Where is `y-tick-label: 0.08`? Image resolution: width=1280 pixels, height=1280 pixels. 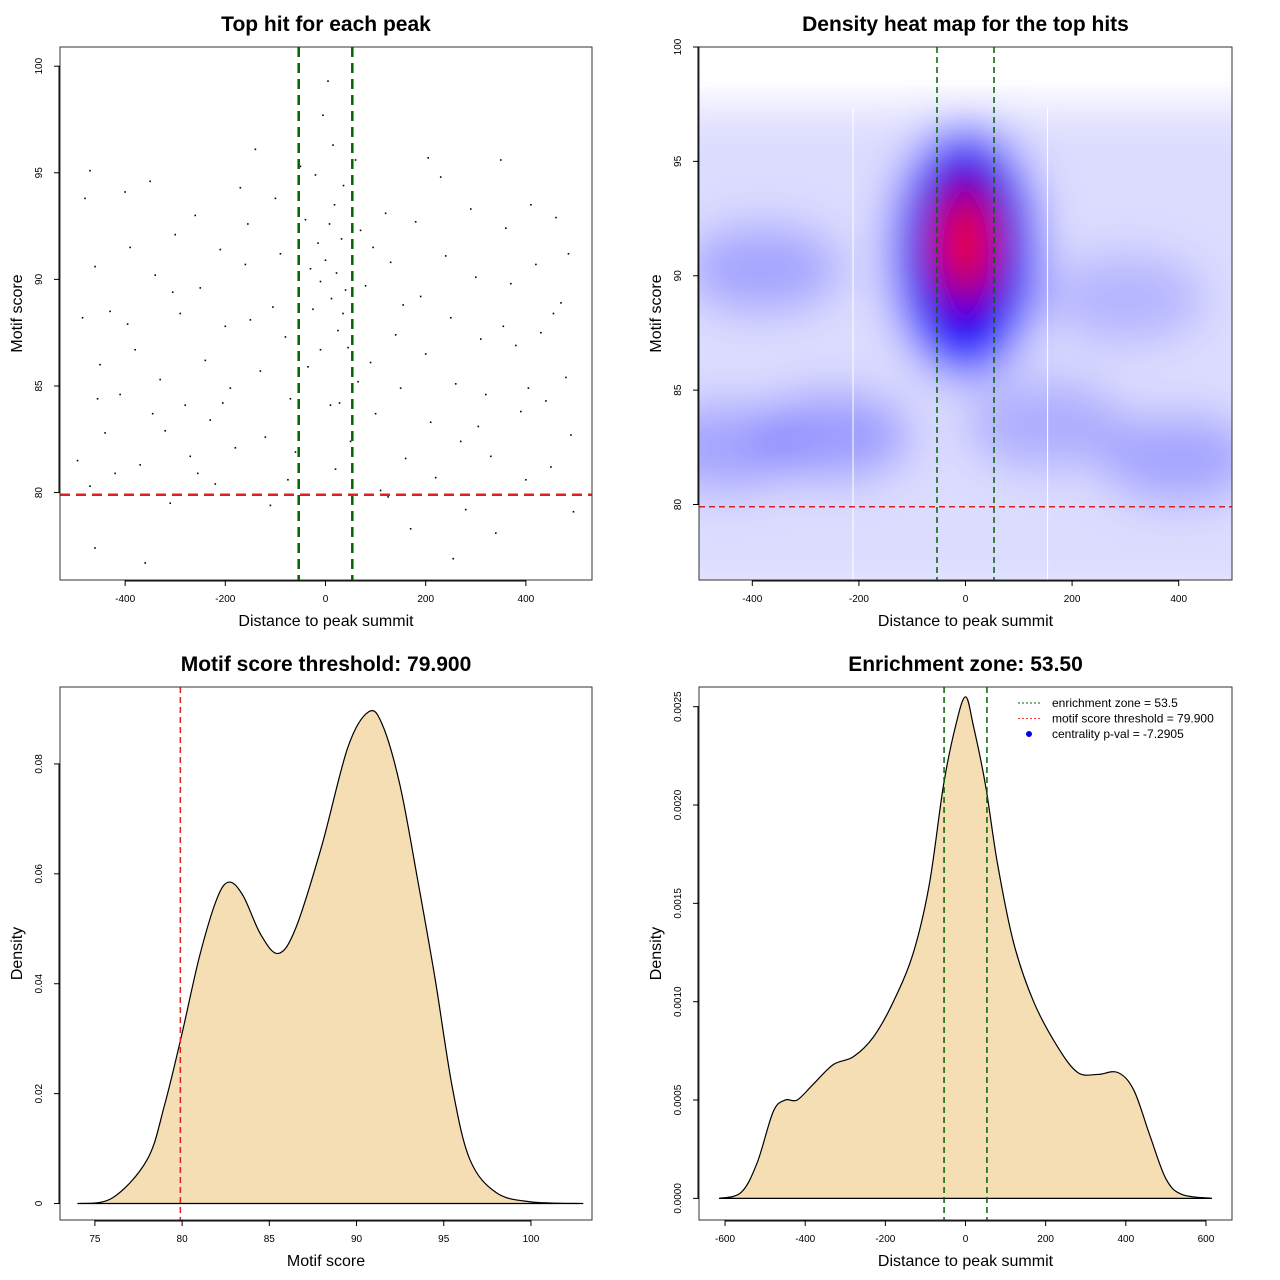 y-tick-label: 0.08 is located at coordinates (39, 764).